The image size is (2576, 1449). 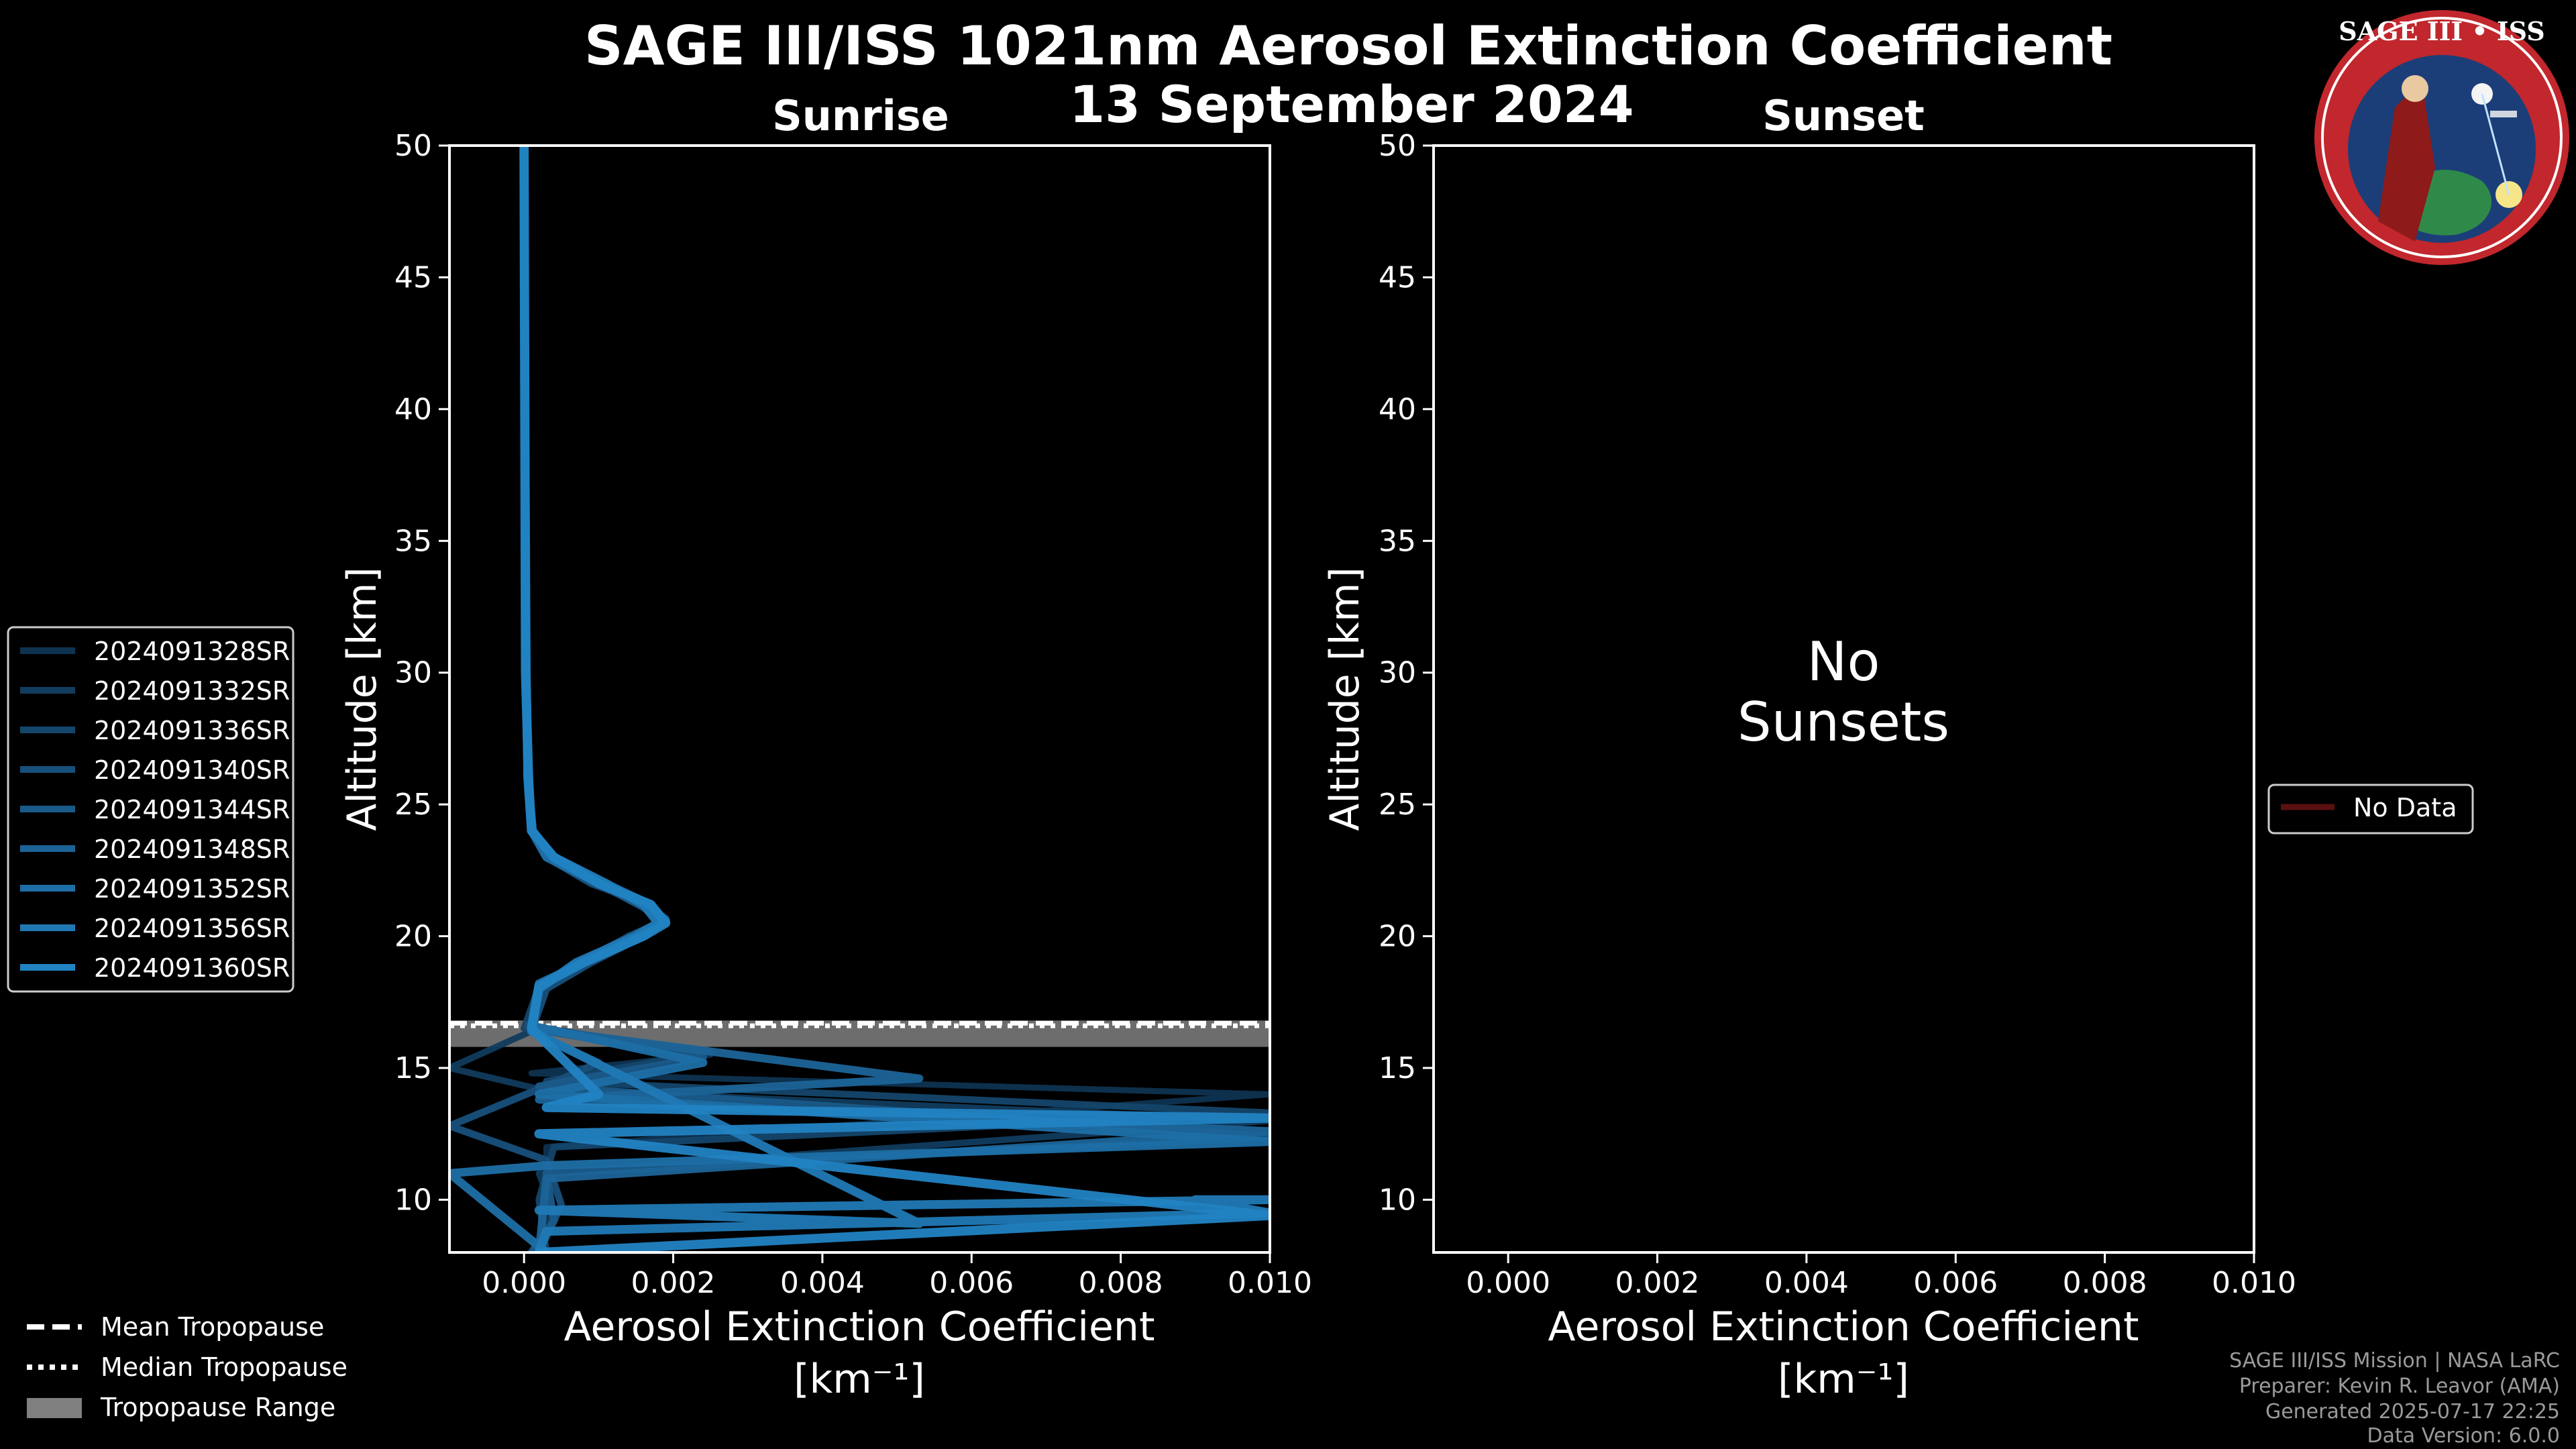 I want to click on sunset-legend-frame, so click(x=2370, y=809).